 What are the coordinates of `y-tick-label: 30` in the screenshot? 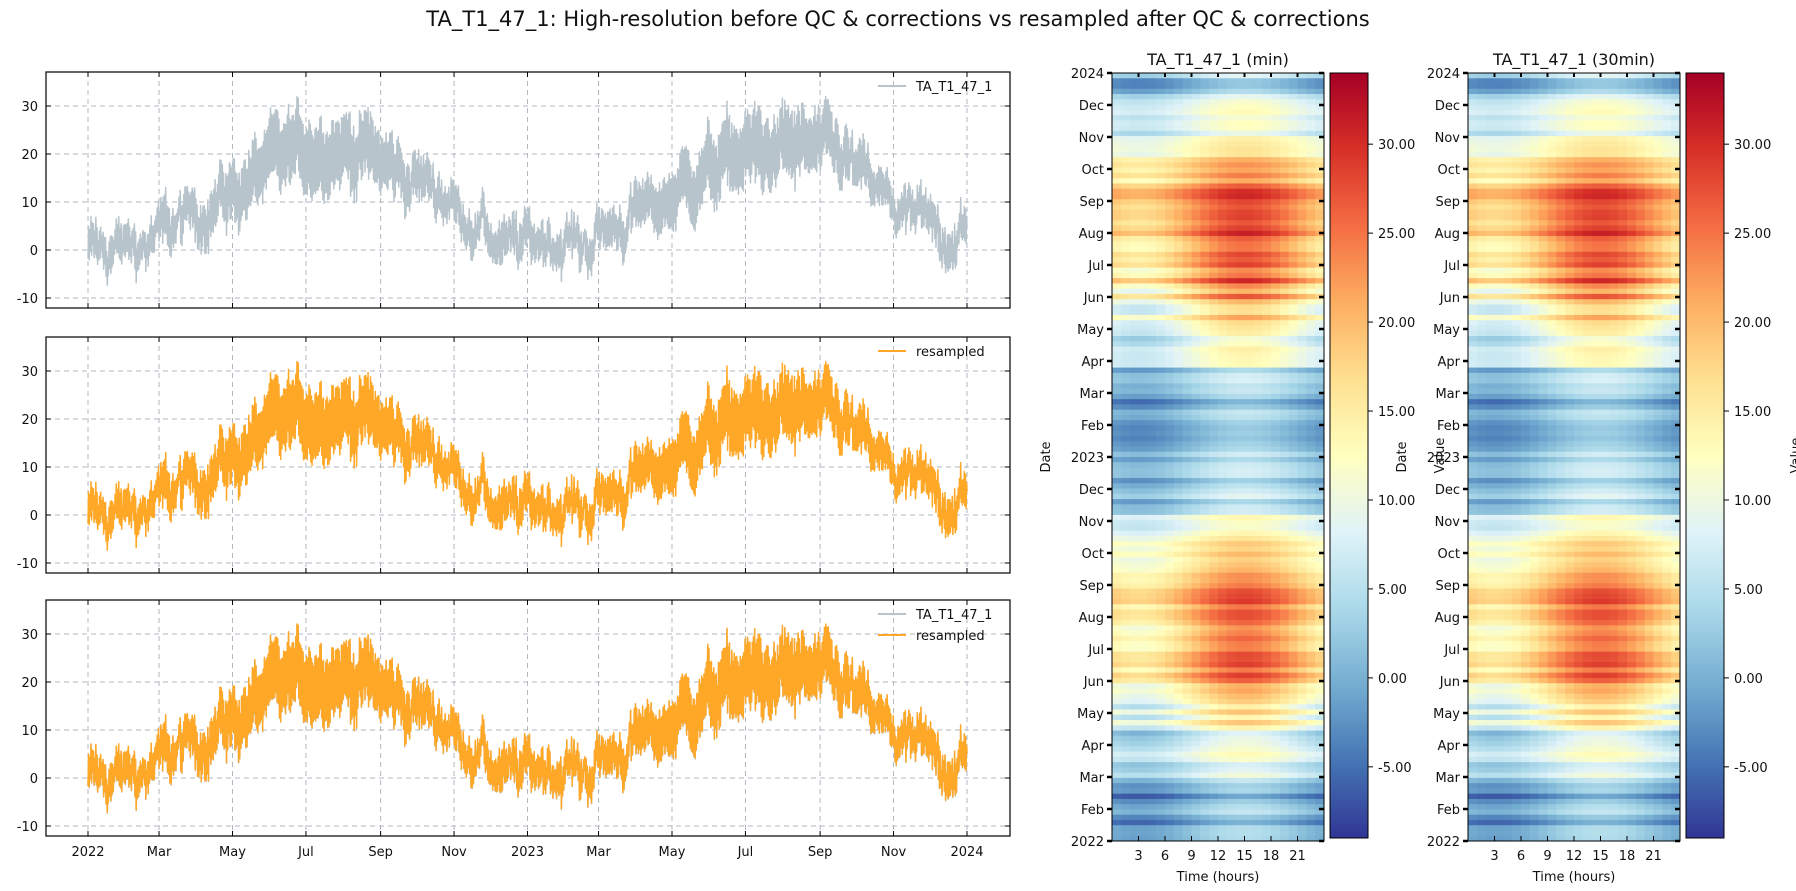 It's located at (29, 107).